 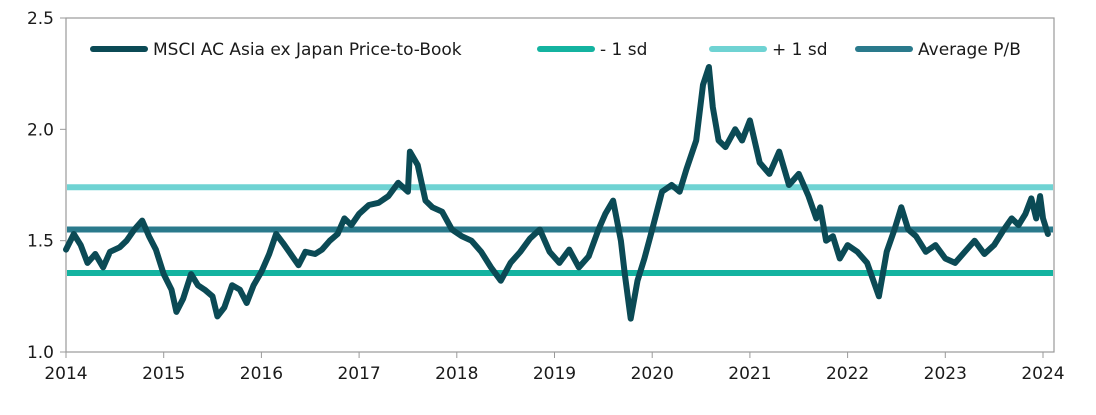 I want to click on x-tick-label: 2016, so click(x=261, y=374).